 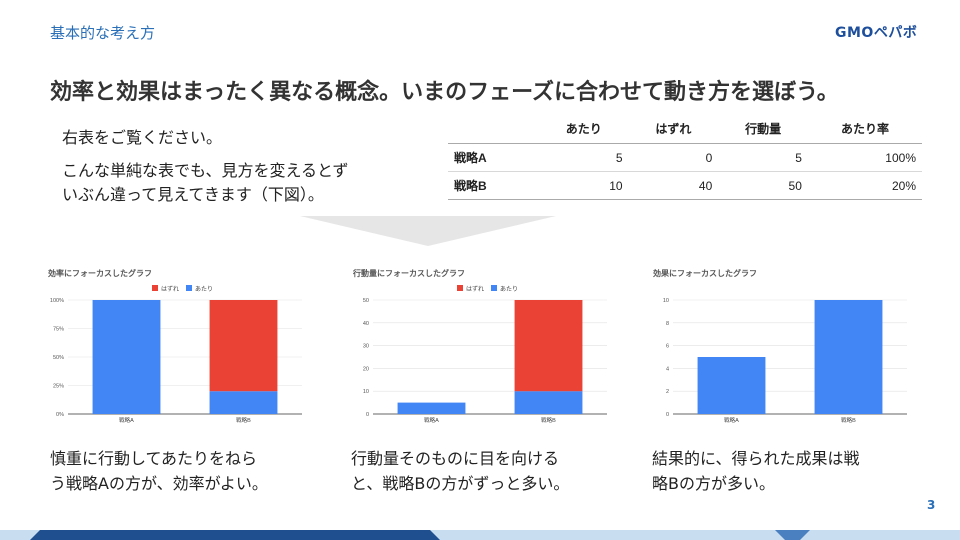 What do you see at coordinates (931, 505) in the screenshot?
I see `page-number: 3` at bounding box center [931, 505].